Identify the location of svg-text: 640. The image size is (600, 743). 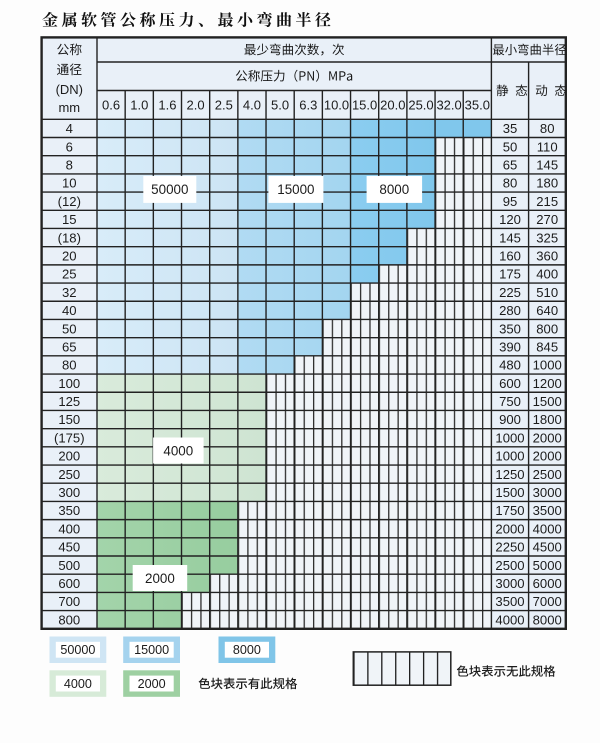
(547, 310).